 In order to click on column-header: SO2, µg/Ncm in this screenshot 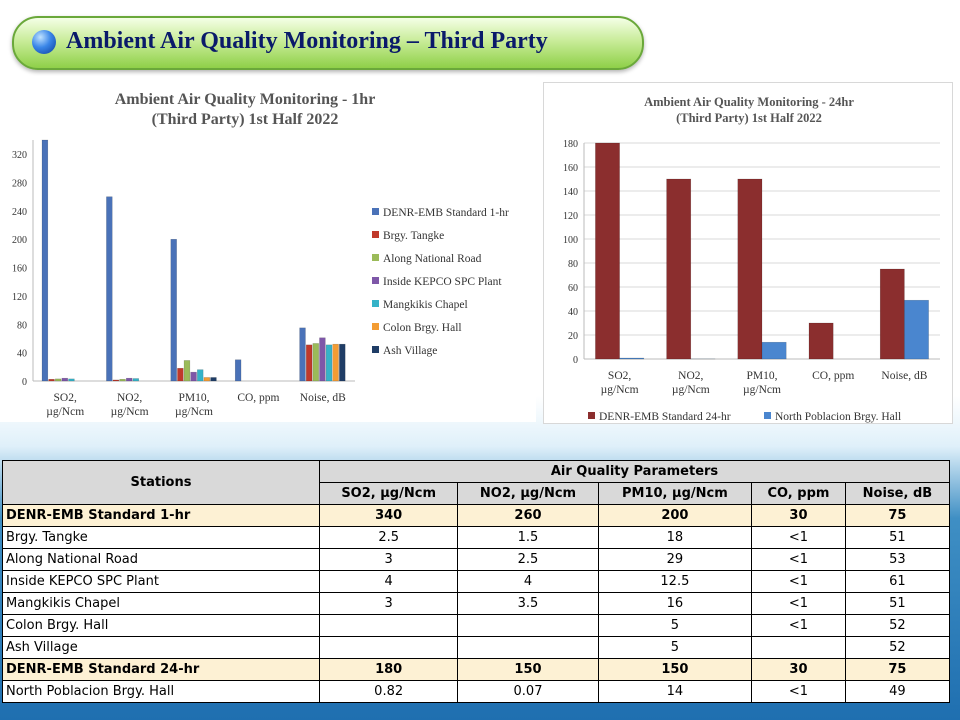, I will do `click(388, 493)`.